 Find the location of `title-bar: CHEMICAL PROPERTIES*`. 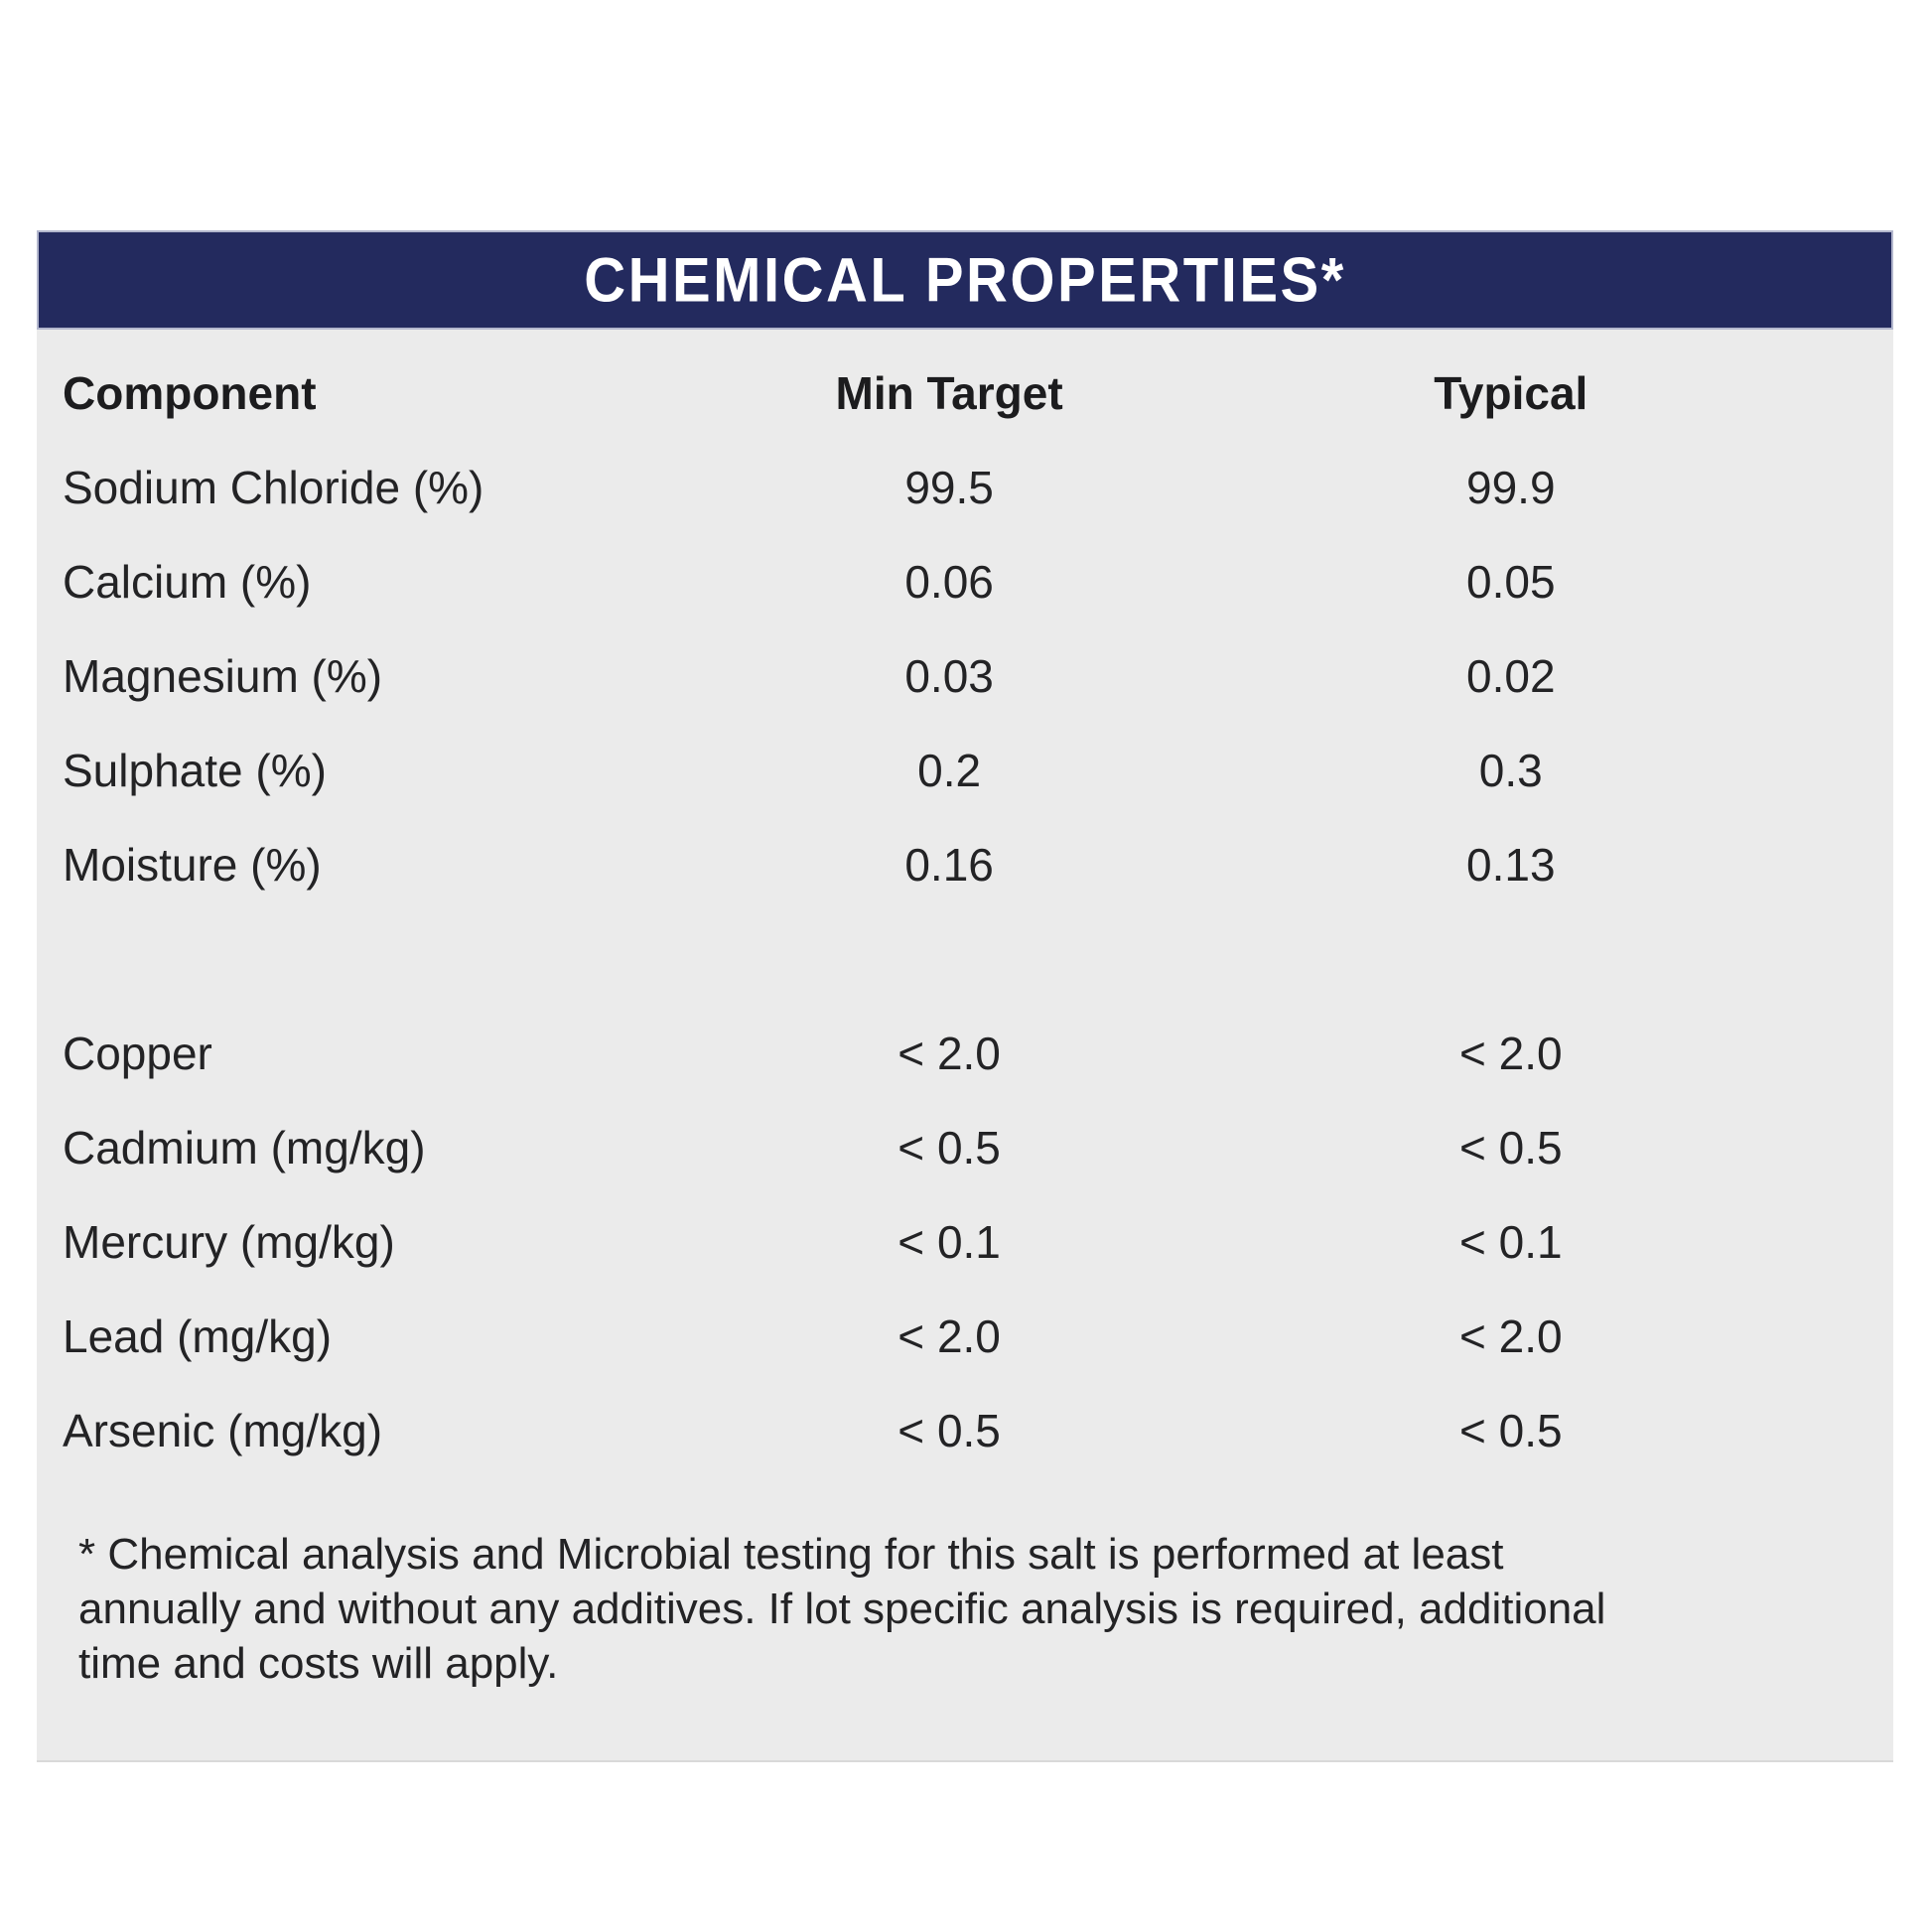

title-bar: CHEMICAL PROPERTIES* is located at coordinates (965, 280).